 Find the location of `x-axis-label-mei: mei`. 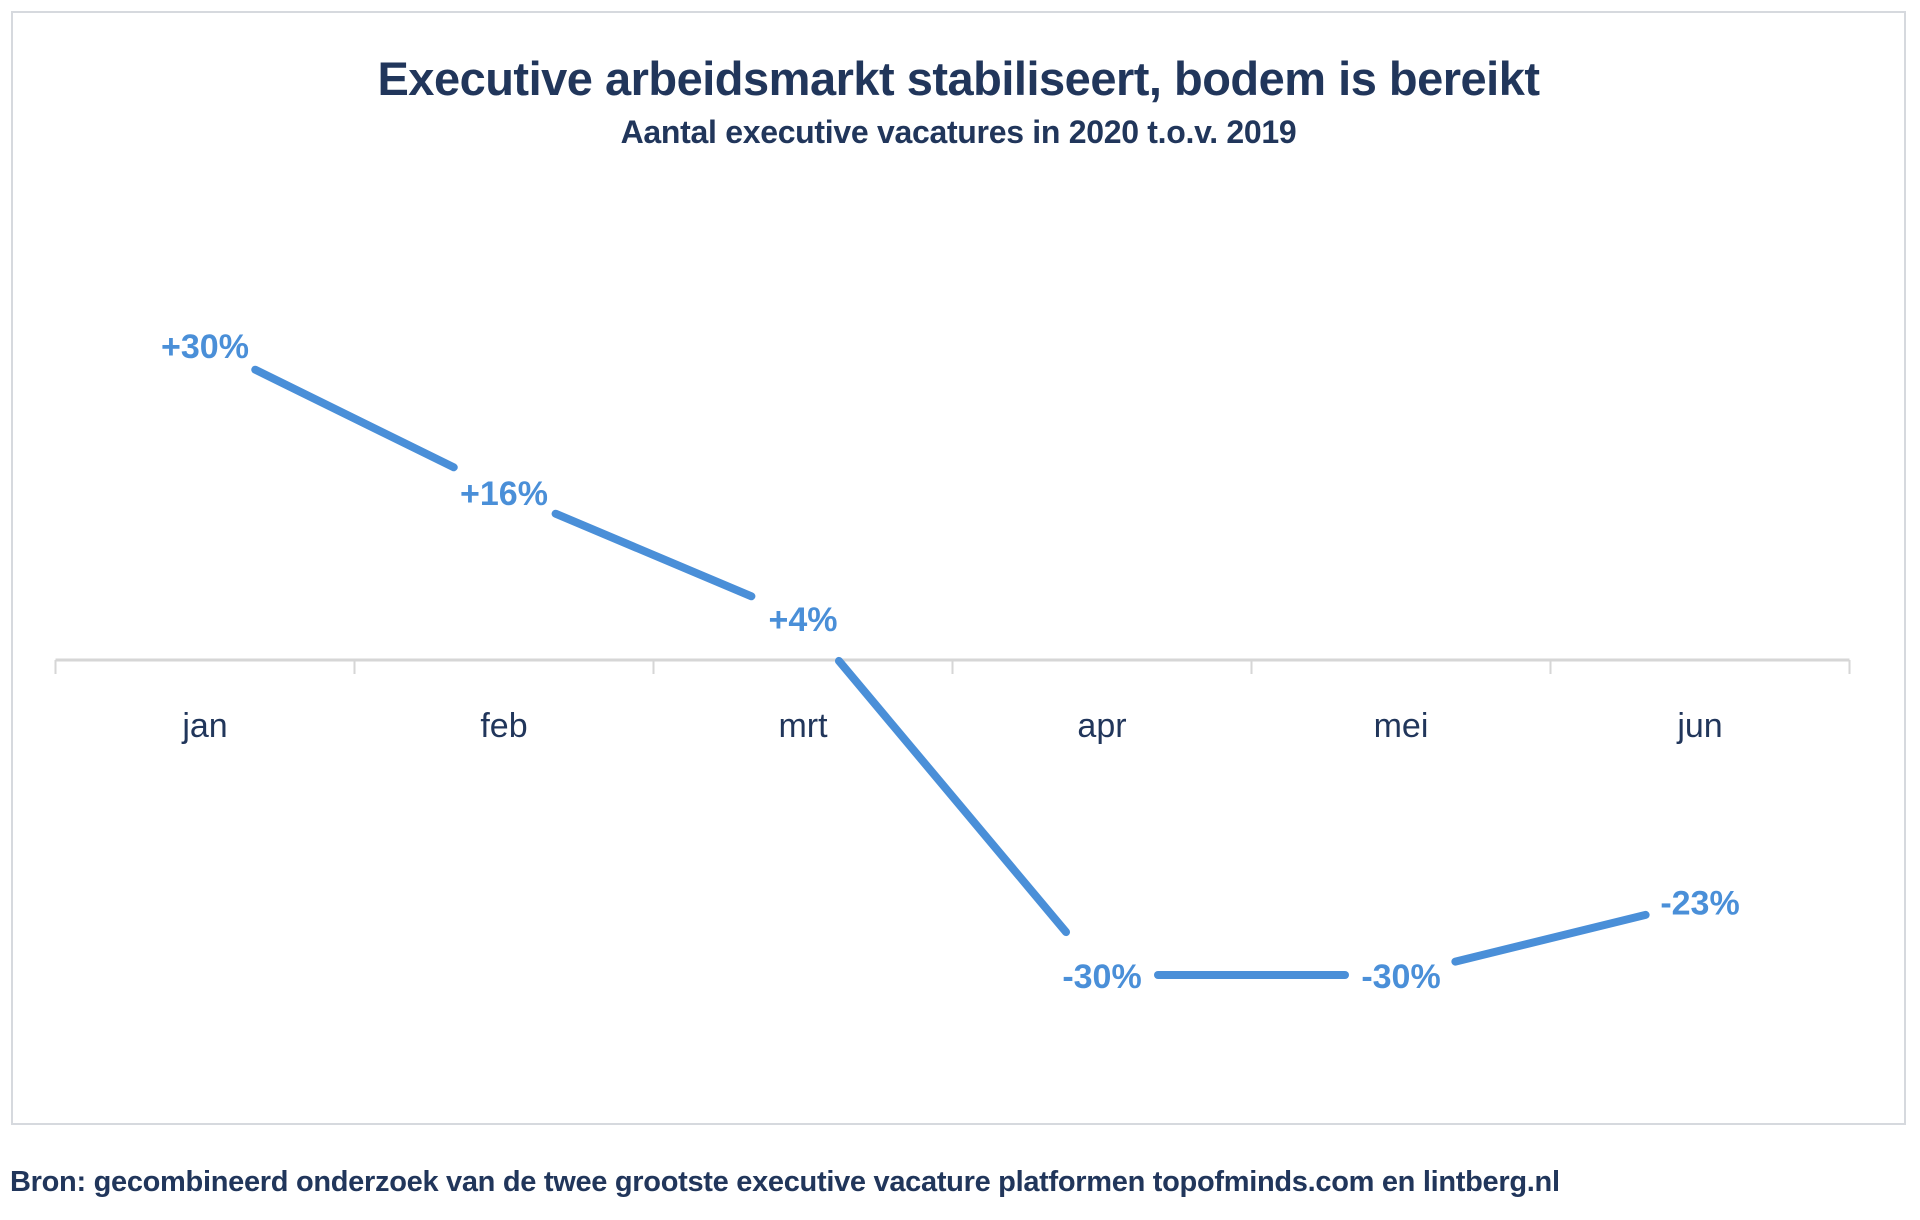

x-axis-label-mei: mei is located at coordinates (1401, 726).